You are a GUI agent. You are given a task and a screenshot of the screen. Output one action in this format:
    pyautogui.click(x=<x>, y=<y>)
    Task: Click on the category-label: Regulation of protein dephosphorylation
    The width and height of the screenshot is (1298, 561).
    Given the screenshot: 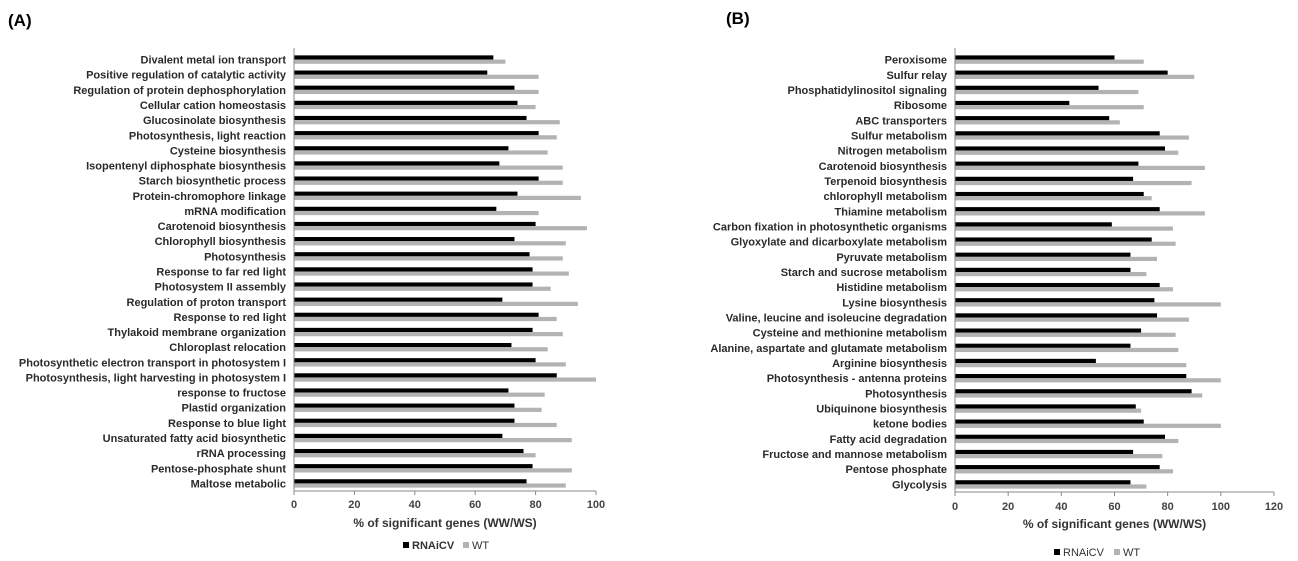 What is the action you would take?
    pyautogui.click(x=179, y=91)
    